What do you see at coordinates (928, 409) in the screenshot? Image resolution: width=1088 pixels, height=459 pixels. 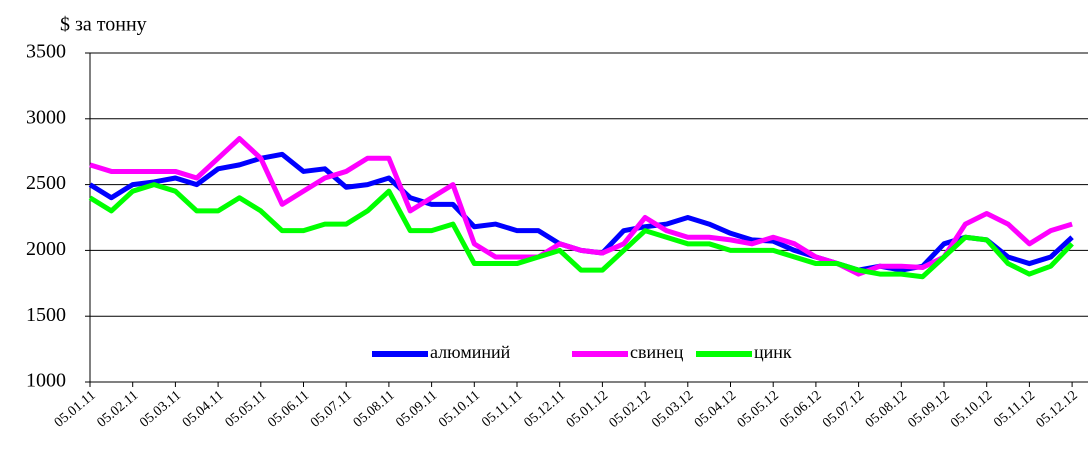 I see `x-tick-label: 05.09.12` at bounding box center [928, 409].